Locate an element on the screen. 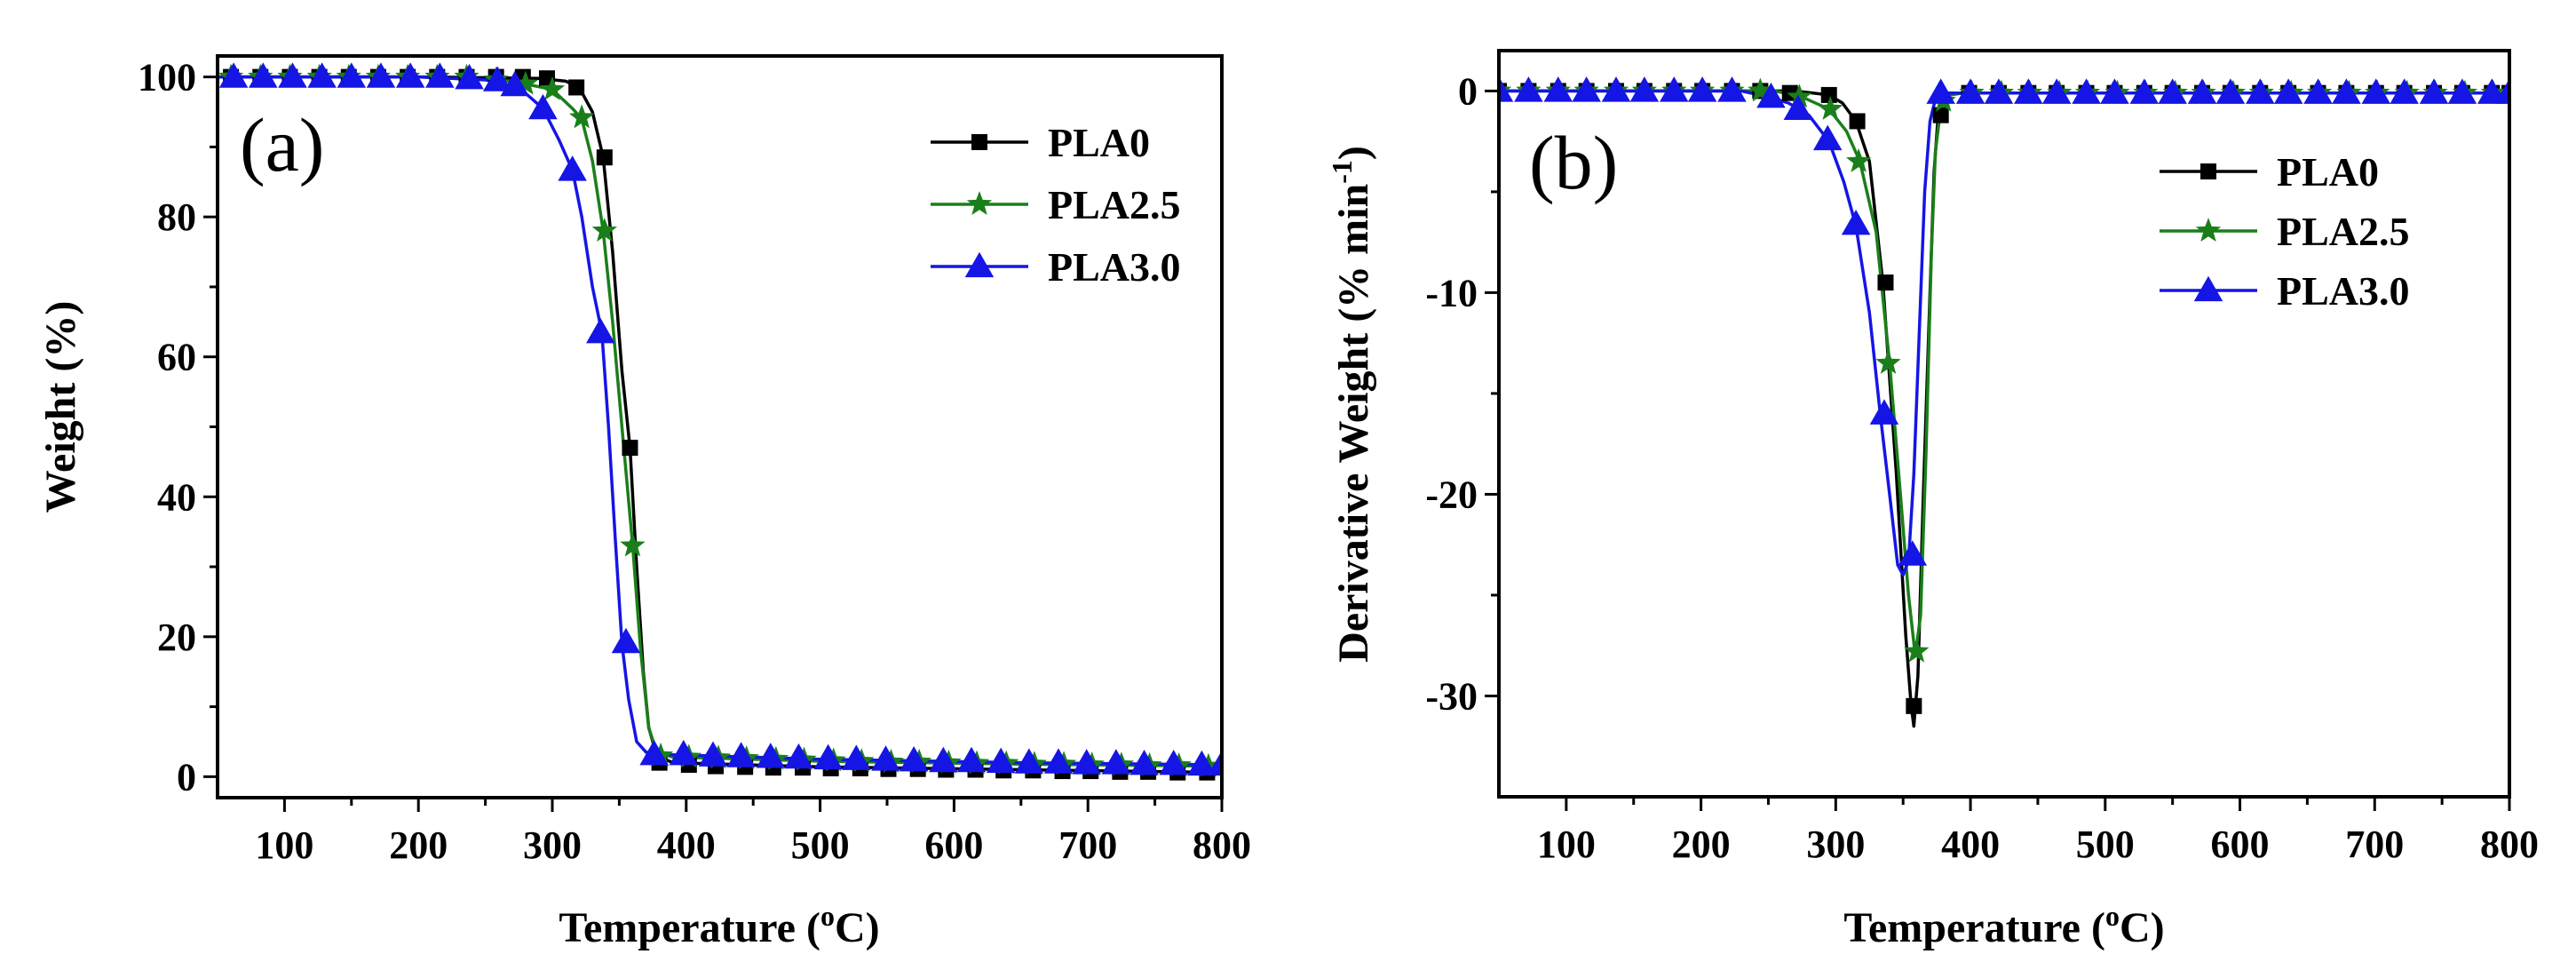 The width and height of the screenshot is (2576, 978). panel-b-legend: PLA0 PLA2.5 PLA3.0 is located at coordinates (2285, 231).